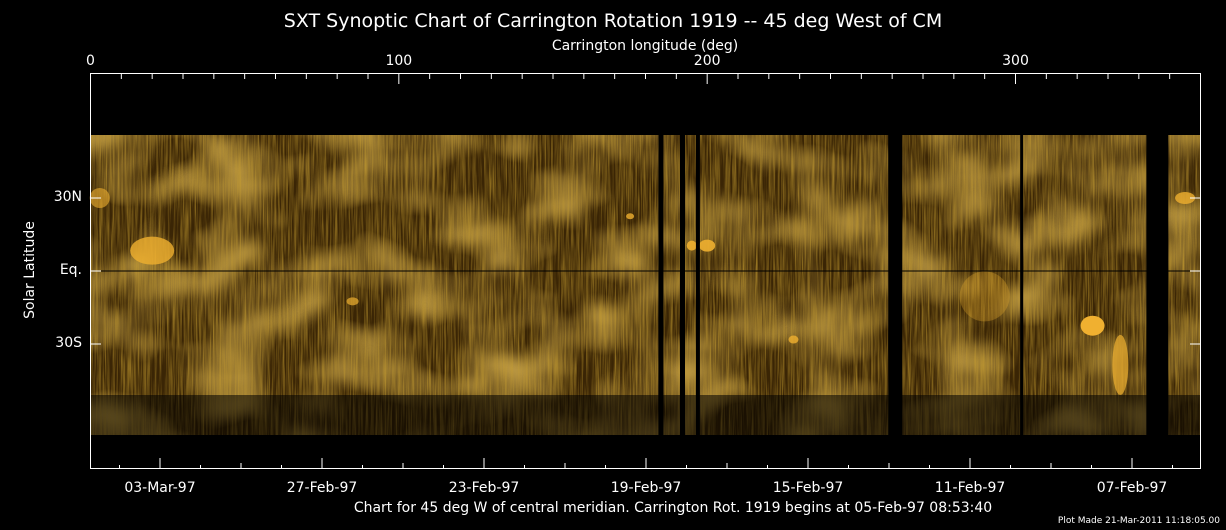 The width and height of the screenshot is (1226, 530). I want to click on x-top-tick-label: 0, so click(90, 61).